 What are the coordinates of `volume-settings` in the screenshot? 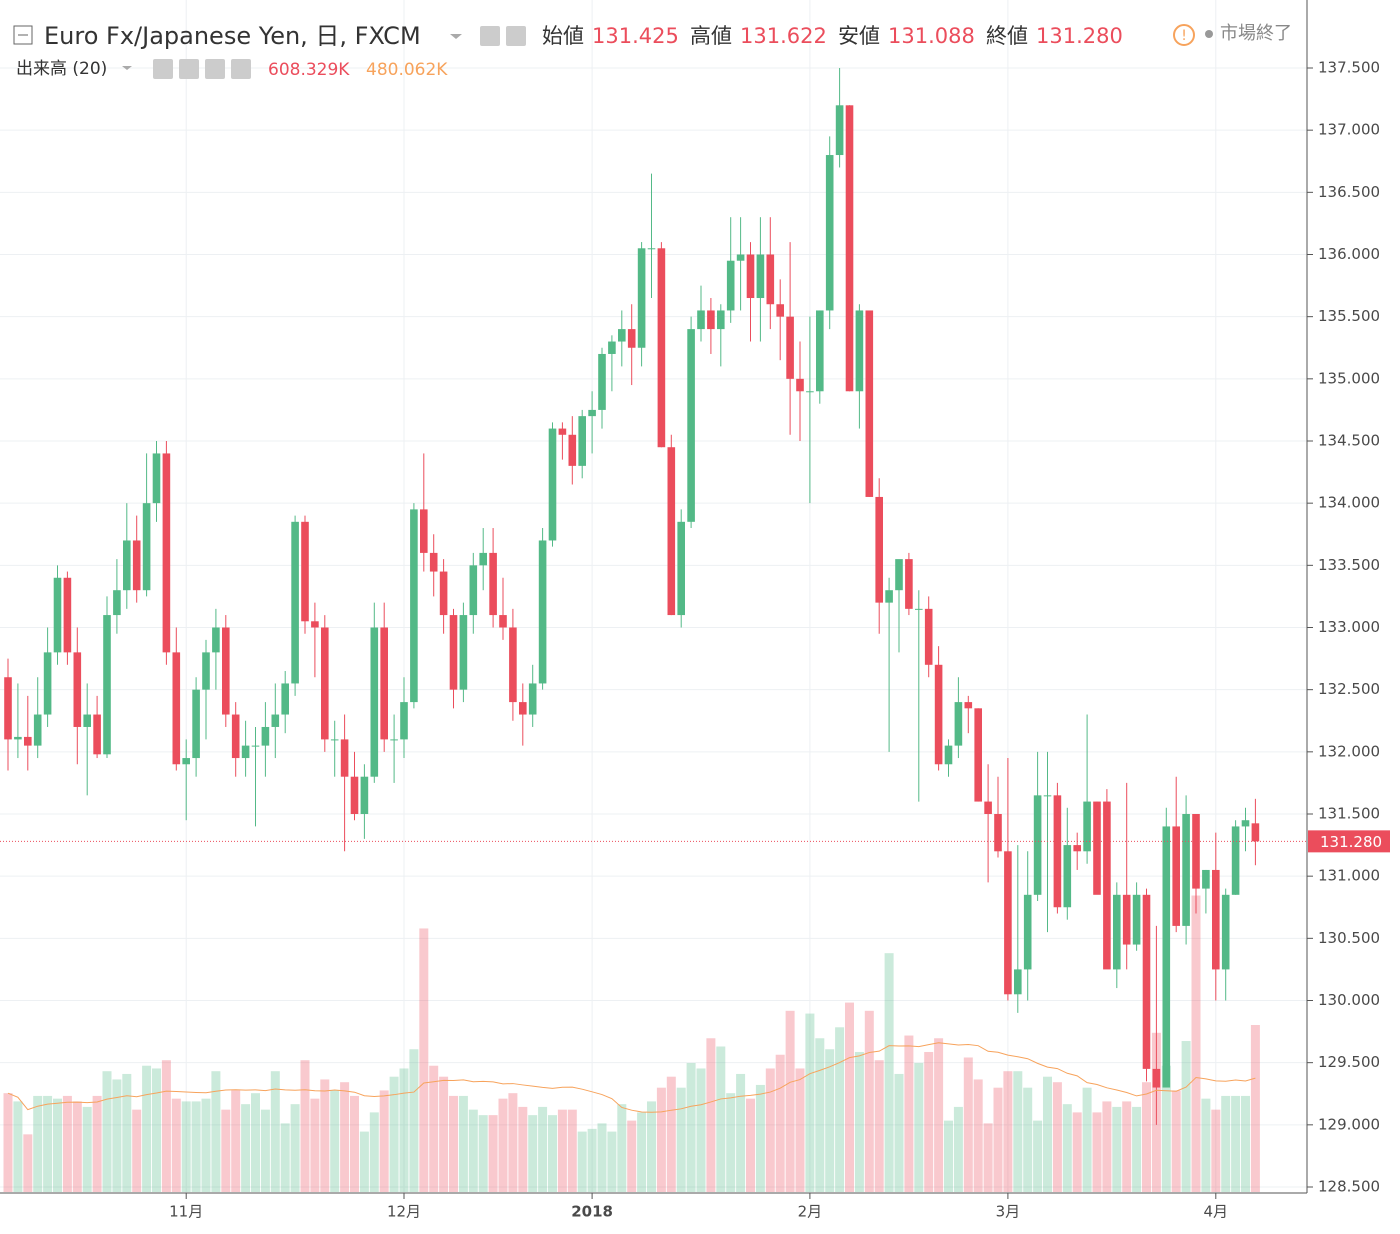 It's located at (189, 69).